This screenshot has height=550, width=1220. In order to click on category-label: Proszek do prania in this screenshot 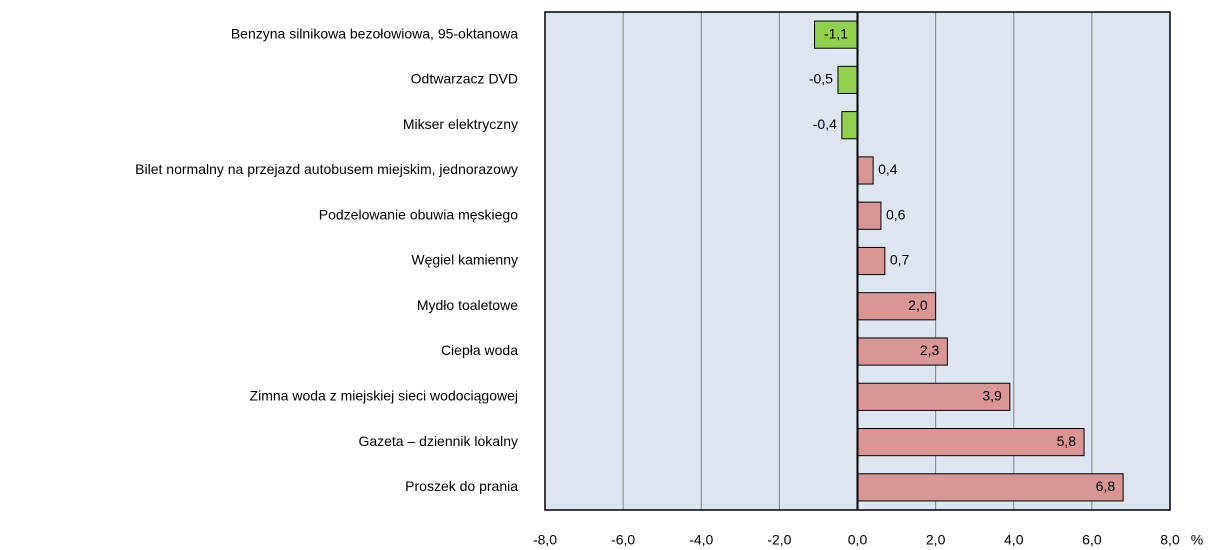, I will do `click(461, 486)`.